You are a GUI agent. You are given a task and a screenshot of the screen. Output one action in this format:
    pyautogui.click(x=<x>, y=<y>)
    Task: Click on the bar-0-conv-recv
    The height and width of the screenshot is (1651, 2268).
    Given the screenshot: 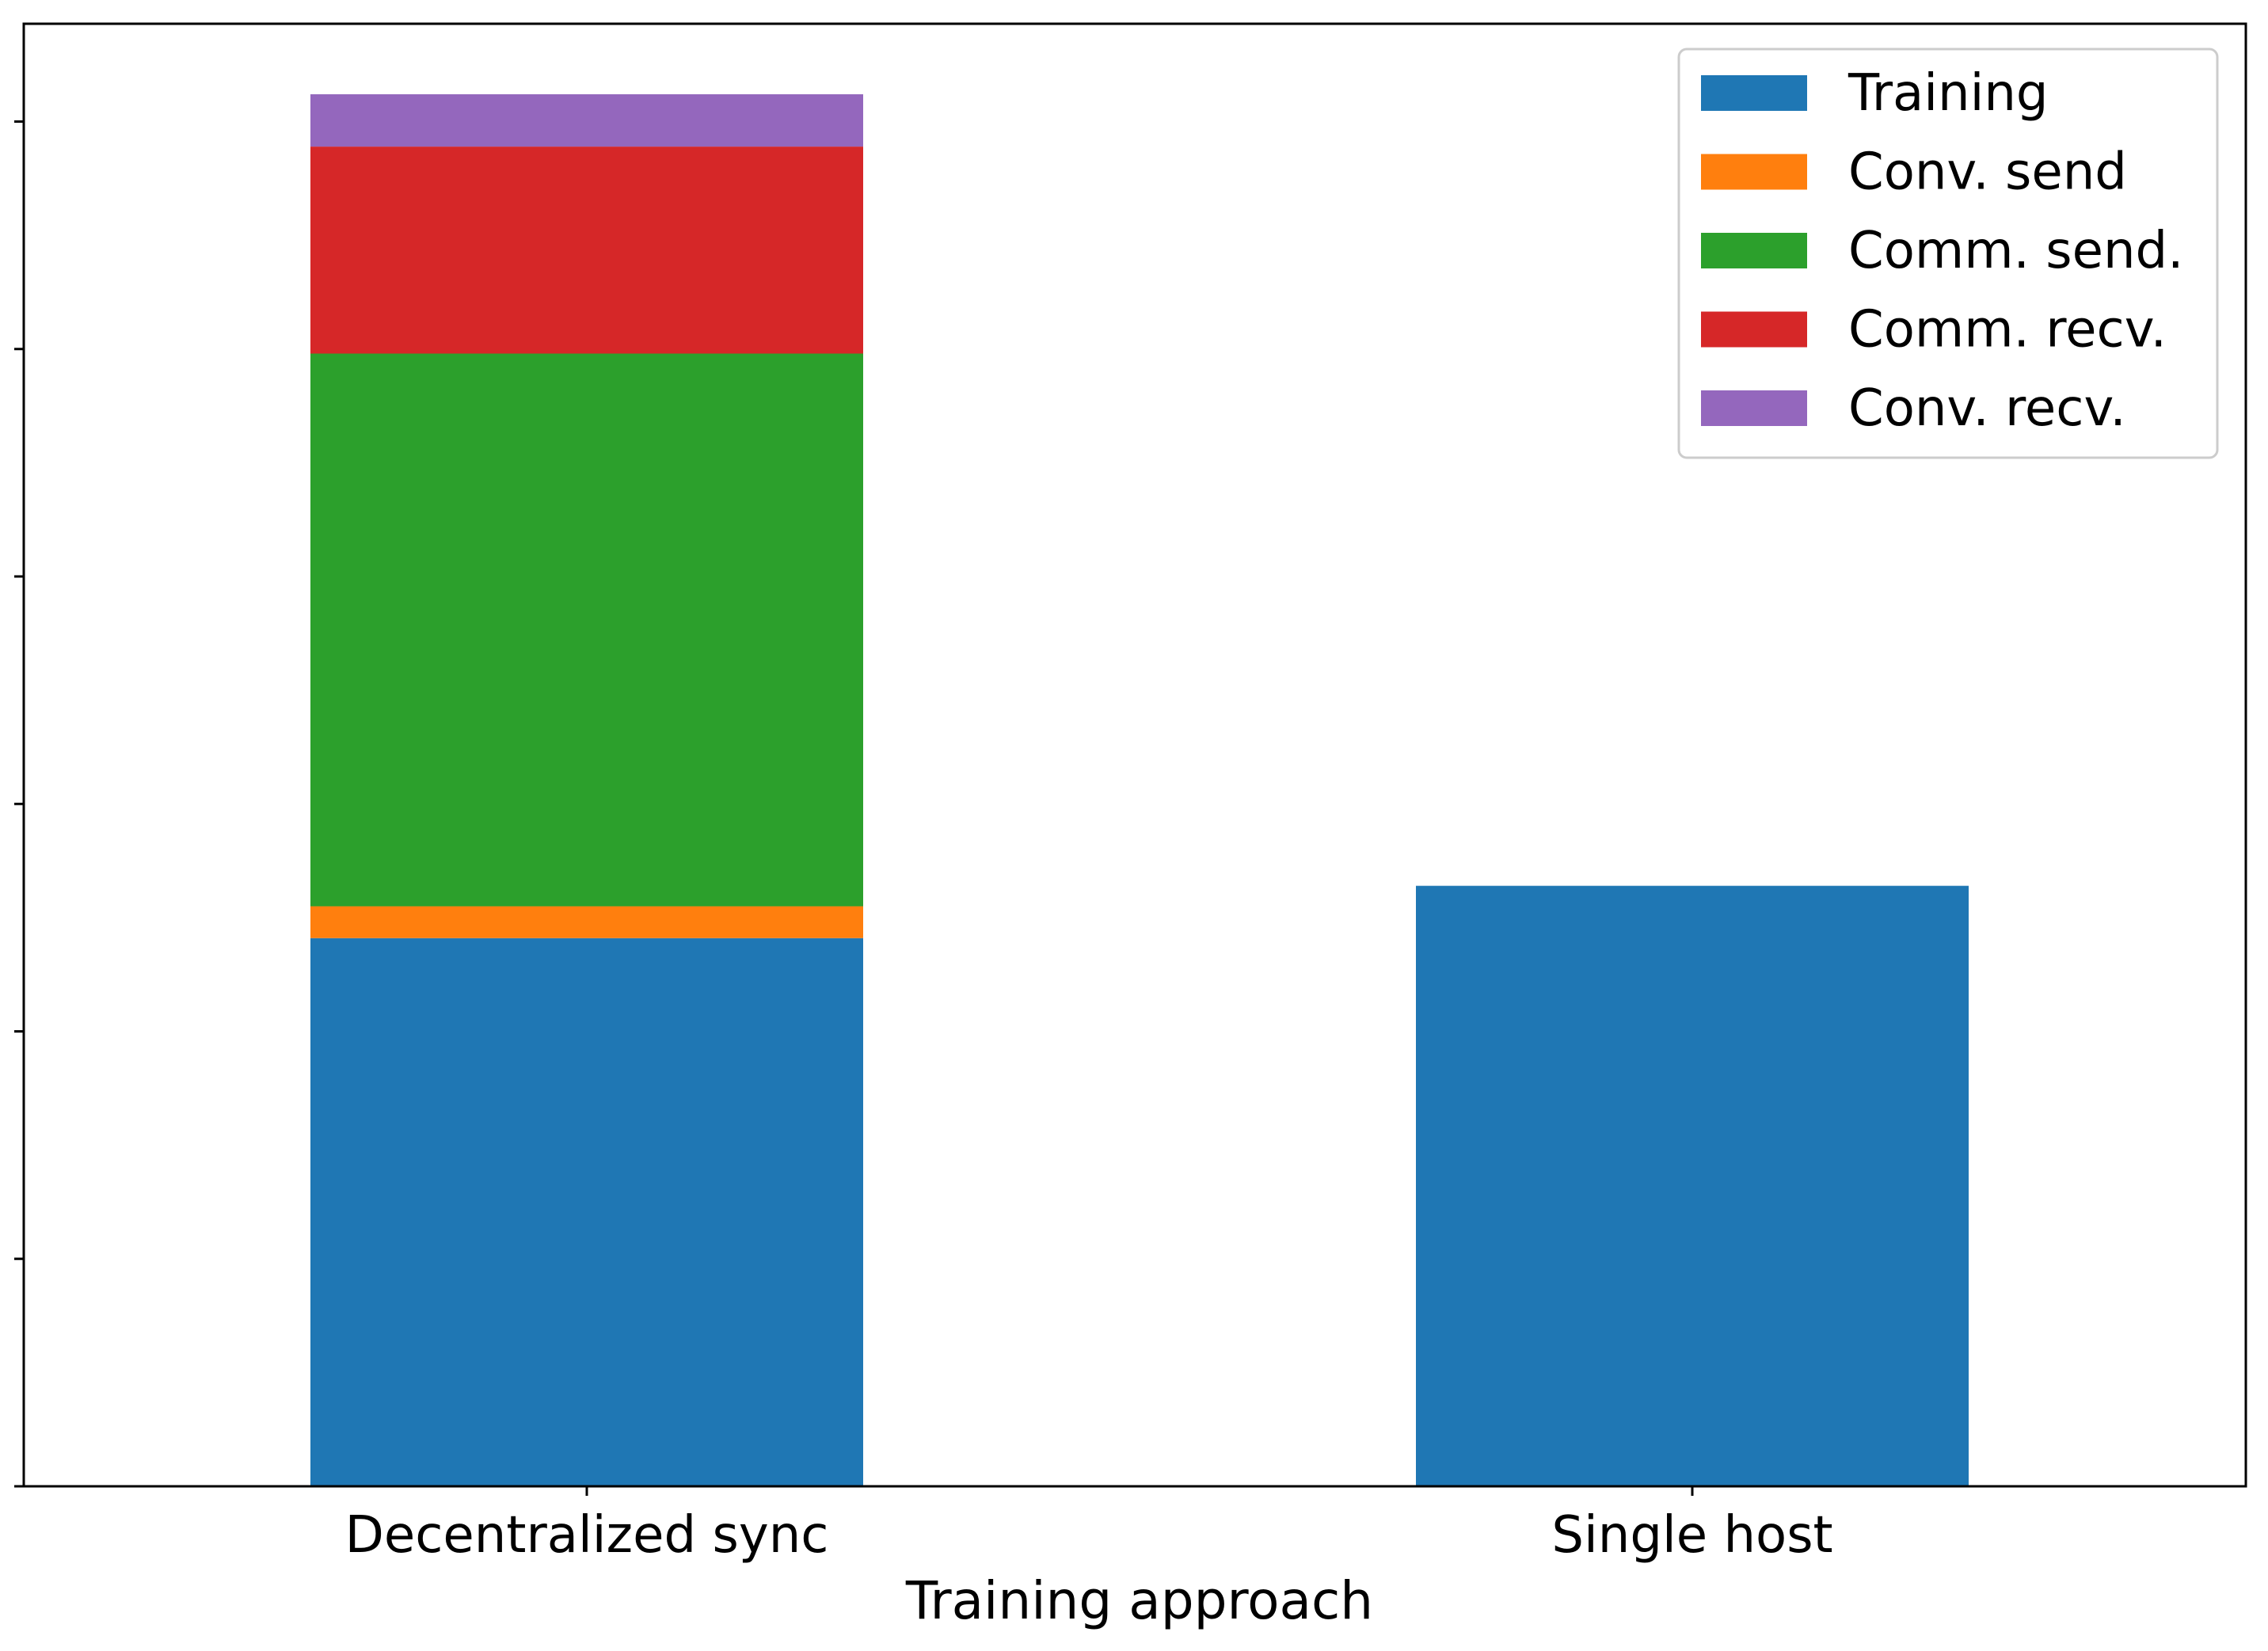 What is the action you would take?
    pyautogui.click(x=586, y=120)
    